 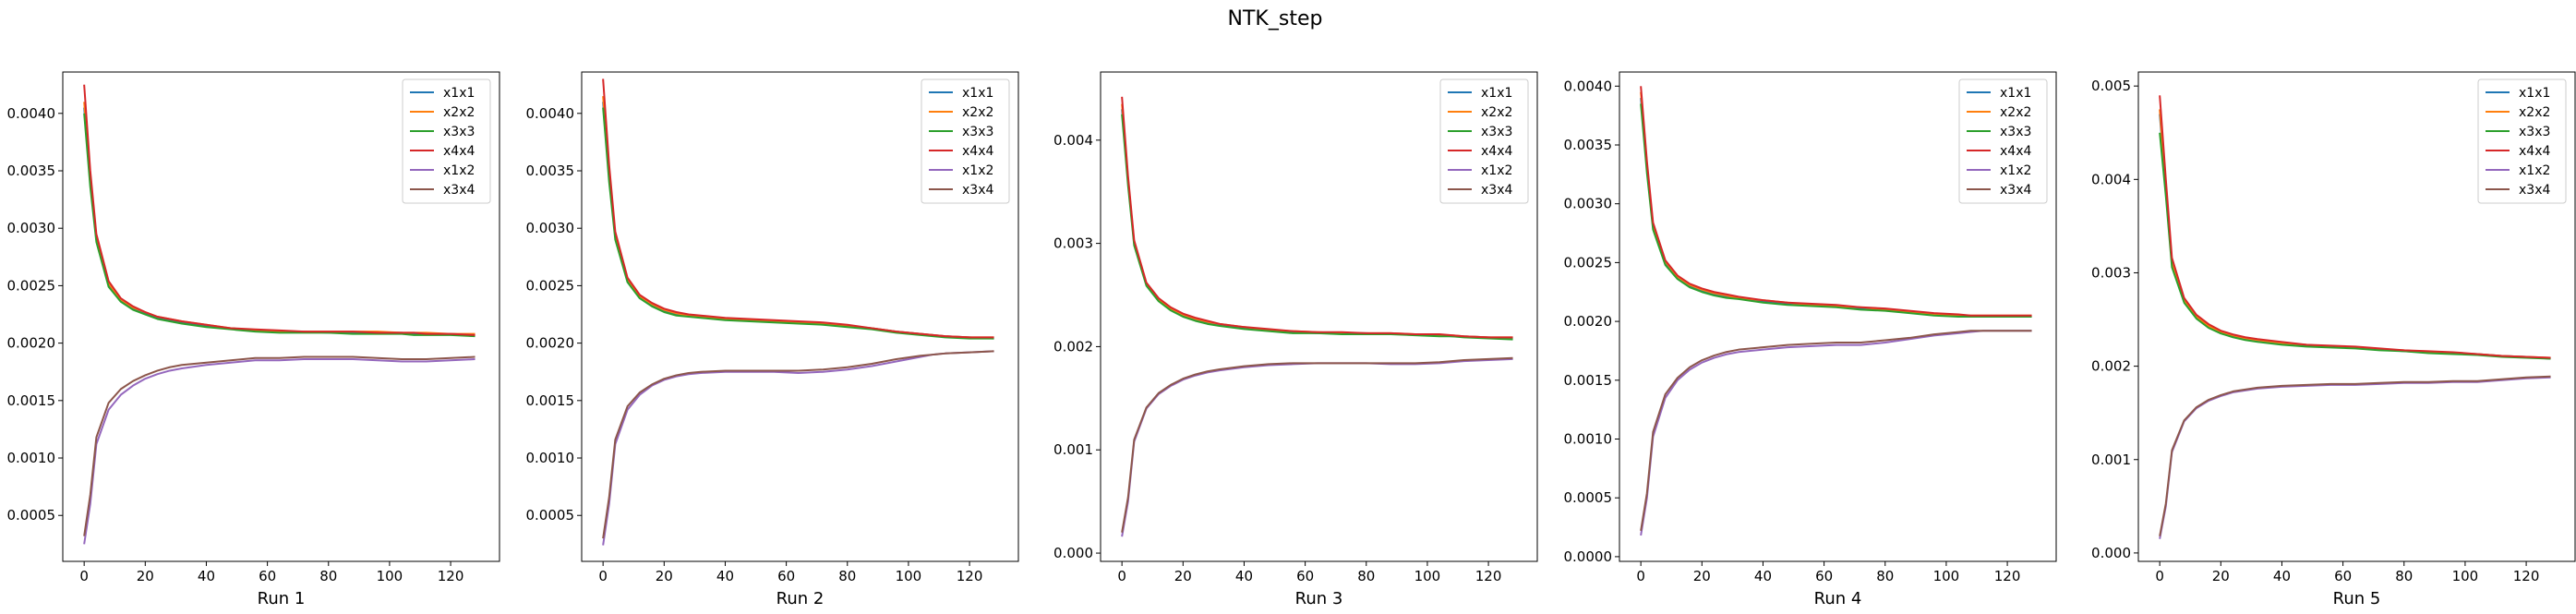 What do you see at coordinates (550, 171) in the screenshot?
I see `y-tick-label: 0.0035` at bounding box center [550, 171].